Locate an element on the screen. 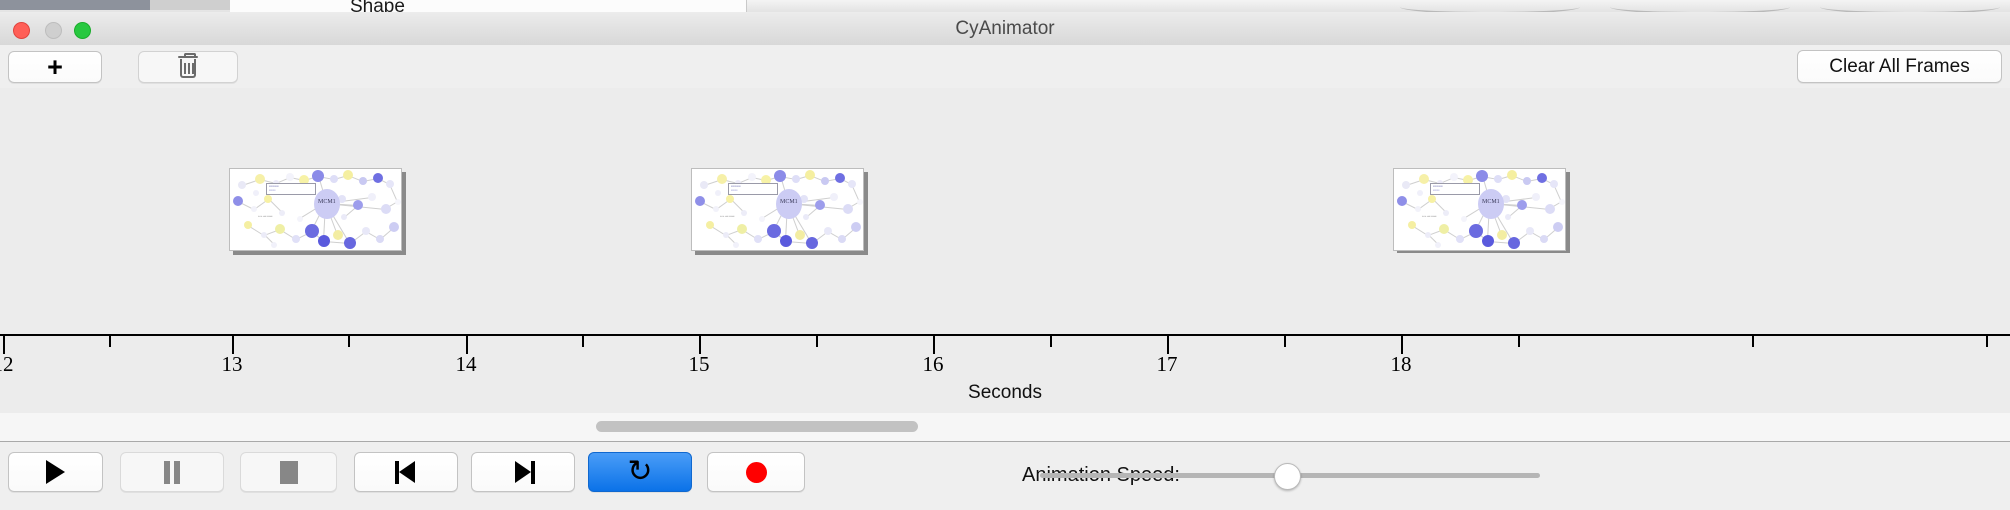 This screenshot has height=510, width=2010. titlebar: CyAnimator is located at coordinates (1005, 29).